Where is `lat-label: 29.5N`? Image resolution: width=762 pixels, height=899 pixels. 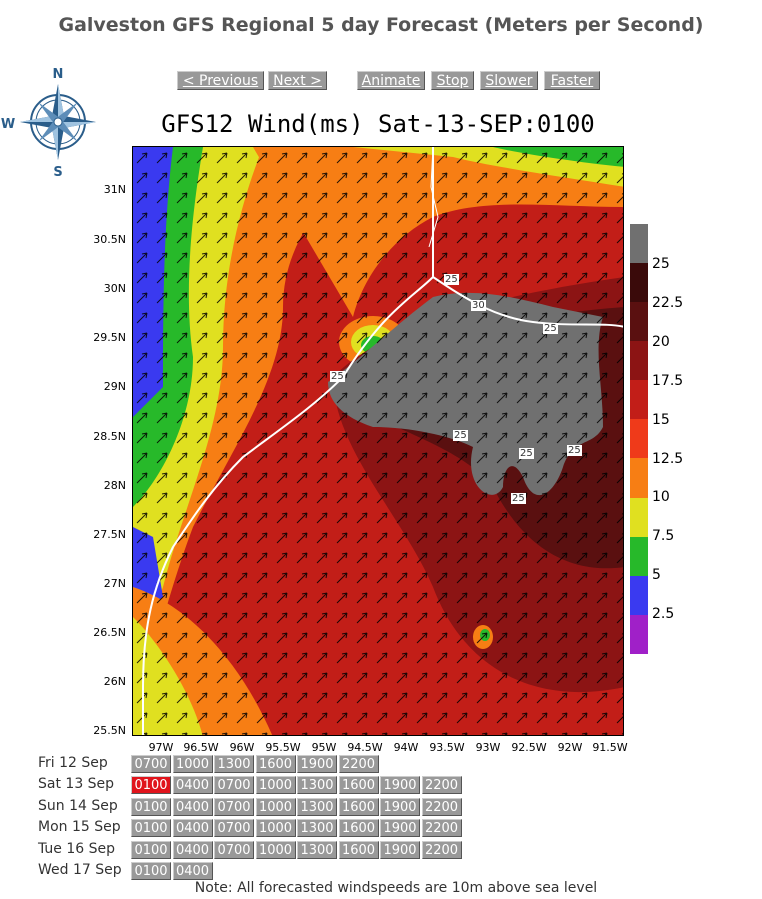
lat-label: 29.5N is located at coordinates (109, 337).